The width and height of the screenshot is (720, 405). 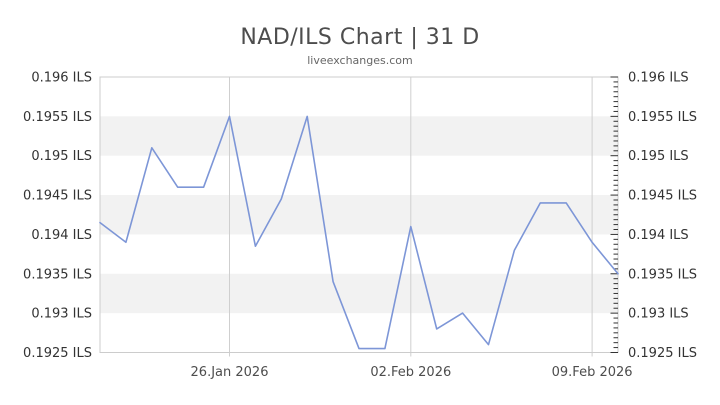 I want to click on y-axis-label-right: 0.196 ILS, so click(x=658, y=78).